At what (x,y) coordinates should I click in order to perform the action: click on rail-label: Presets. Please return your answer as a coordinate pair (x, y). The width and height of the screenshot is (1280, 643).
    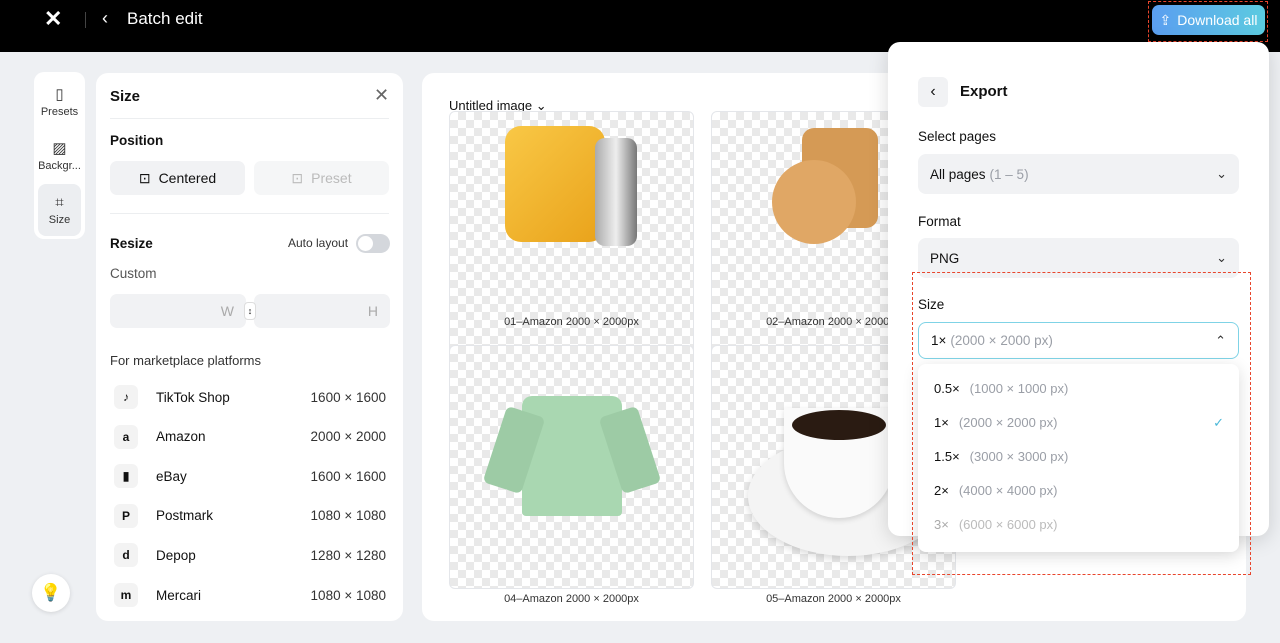
    Looking at the image, I should click on (59, 111).